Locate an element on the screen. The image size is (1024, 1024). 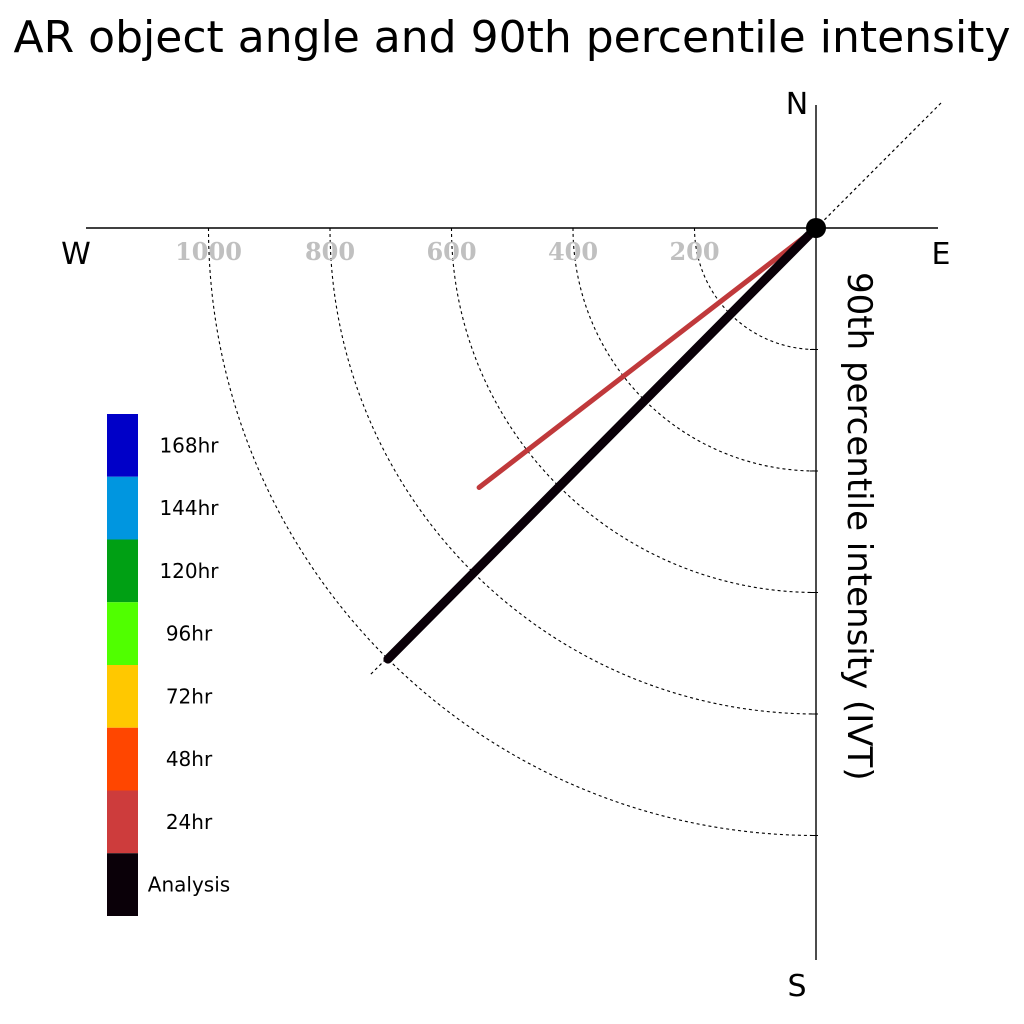
east-label: E is located at coordinates (941, 254).